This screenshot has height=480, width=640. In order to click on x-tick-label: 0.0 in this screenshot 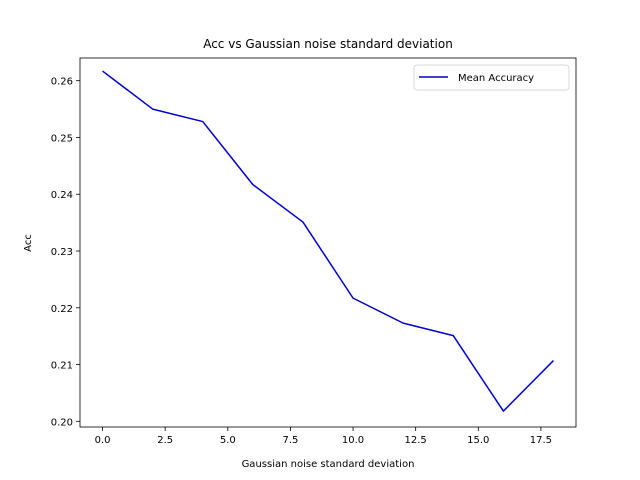, I will do `click(103, 440)`.